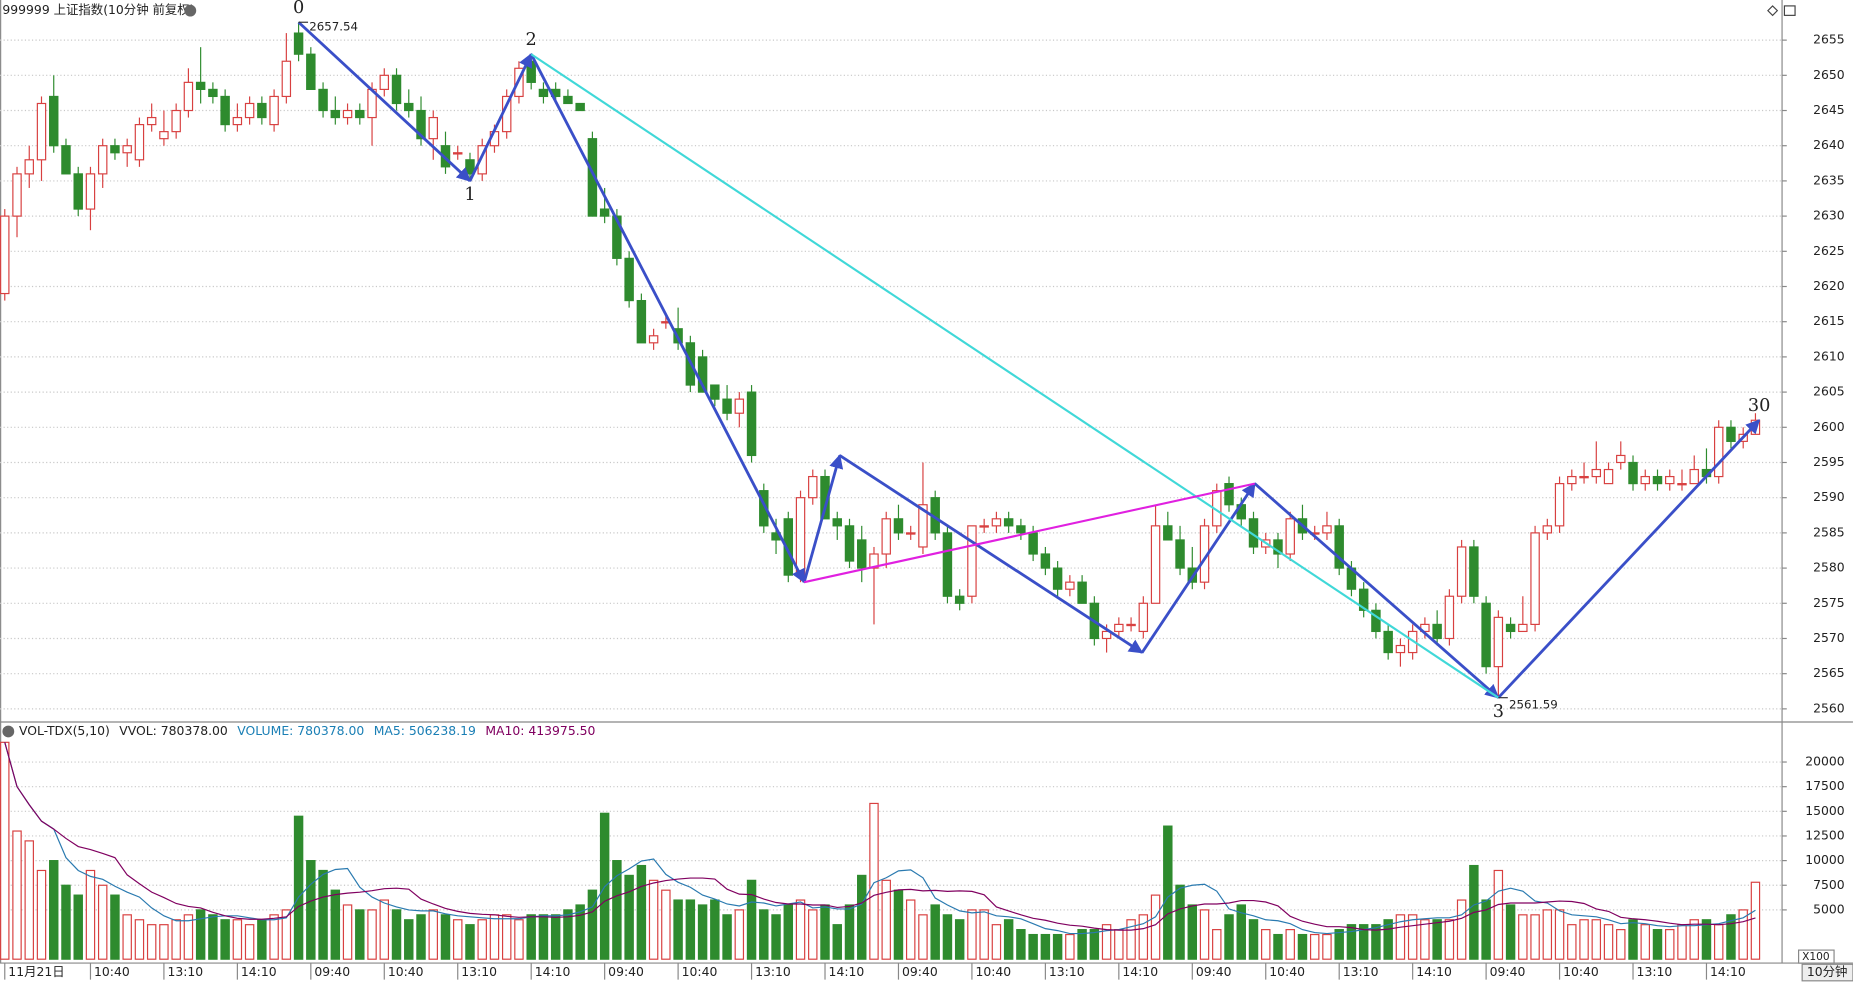  Describe the element at coordinates (1773, 11) in the screenshot. I see `draw-icon` at that location.